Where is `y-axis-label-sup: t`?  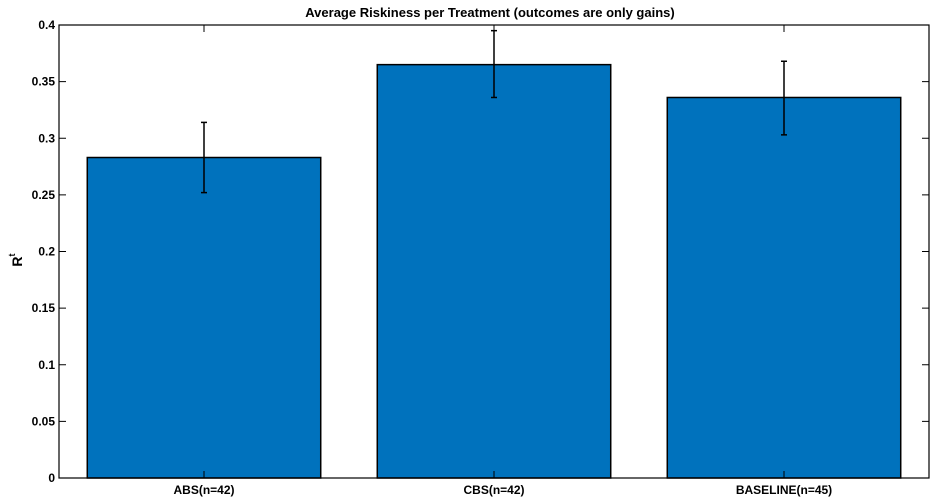
y-axis-label-sup: t is located at coordinates (12, 254).